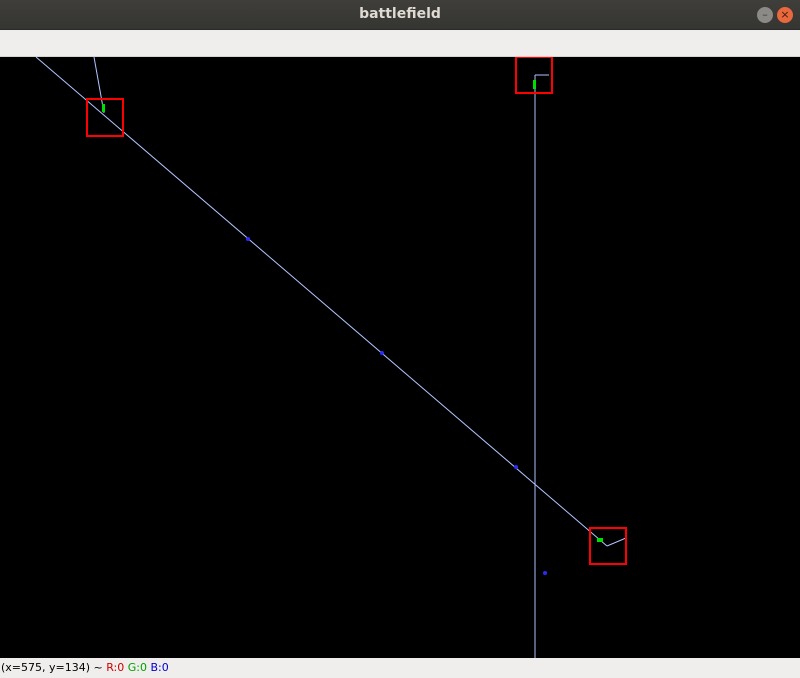 The width and height of the screenshot is (800, 678). What do you see at coordinates (785, 15) in the screenshot?
I see `close-icon: ×` at bounding box center [785, 15].